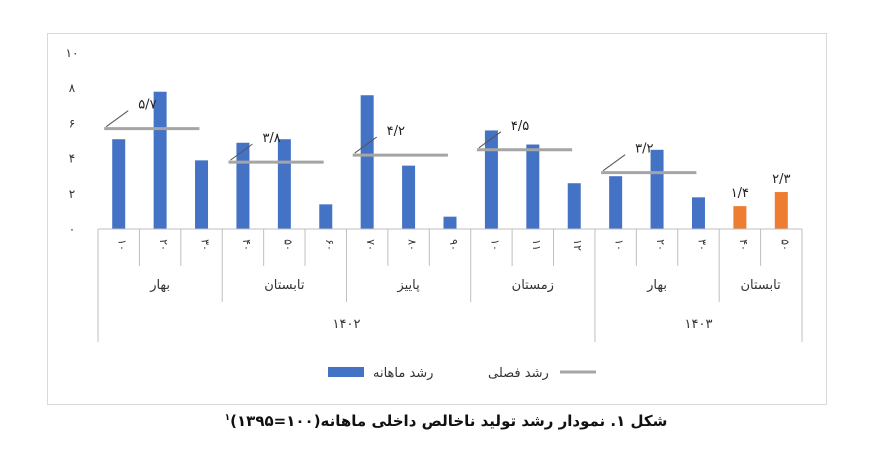 Image resolution: width=892 pixels, height=463 pixels. Describe the element at coordinates (396, 131) in the screenshot. I see `seasonal-data-label: ۴/۲` at that location.